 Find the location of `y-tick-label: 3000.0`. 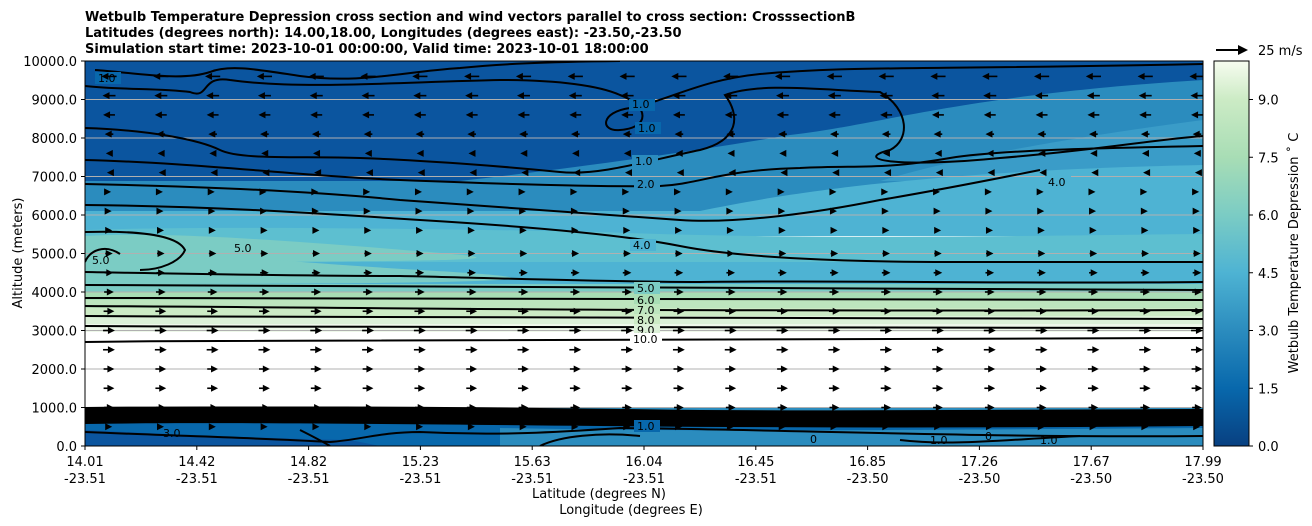

y-tick-label: 3000.0 is located at coordinates (55, 332).